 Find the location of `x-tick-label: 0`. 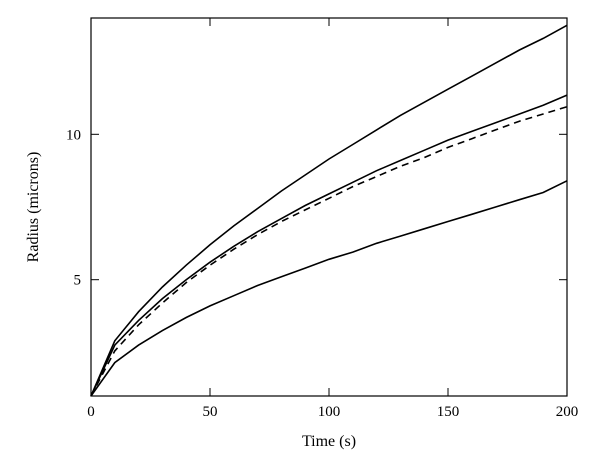

x-tick-label: 0 is located at coordinates (91, 412).